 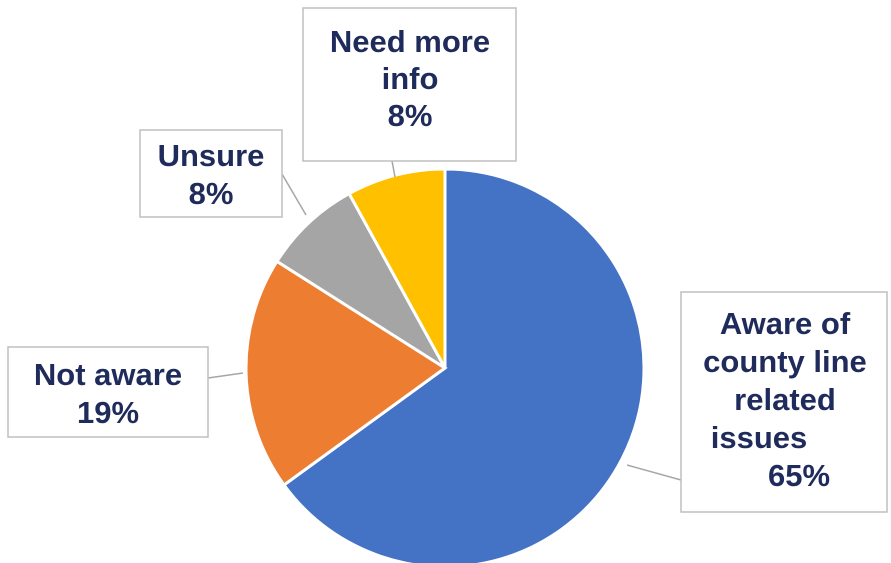 I want to click on data-label-3: Need more info 8%, so click(x=410, y=78).